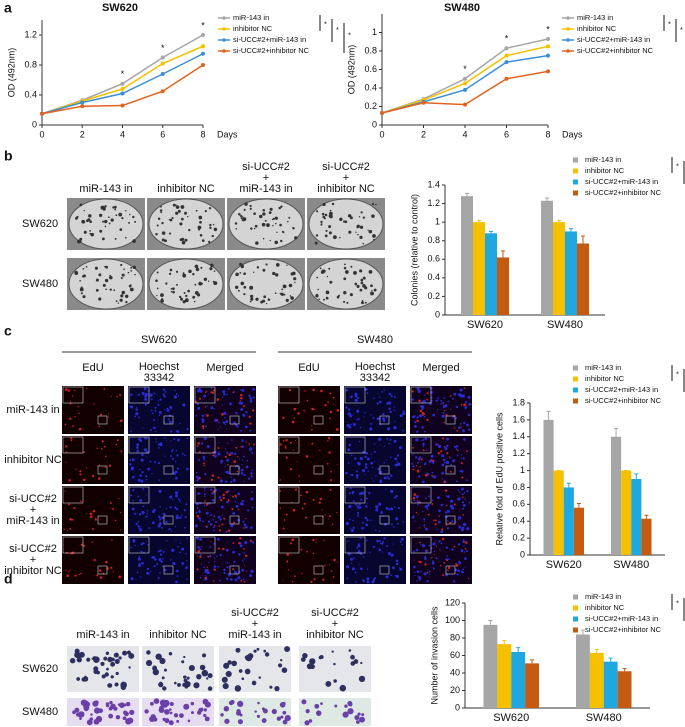 Image resolution: width=685 pixels, height=727 pixels. Describe the element at coordinates (33, 510) in the screenshot. I see `image-label: +` at that location.